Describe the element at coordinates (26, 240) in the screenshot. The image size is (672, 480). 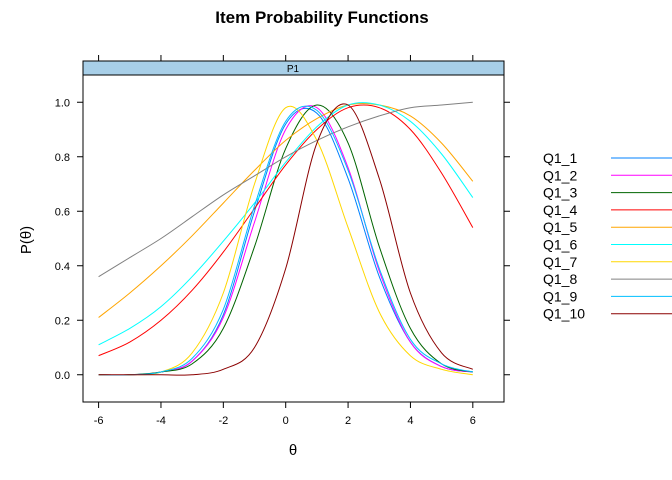
I see `y-axis-label: P(θ)` at that location.